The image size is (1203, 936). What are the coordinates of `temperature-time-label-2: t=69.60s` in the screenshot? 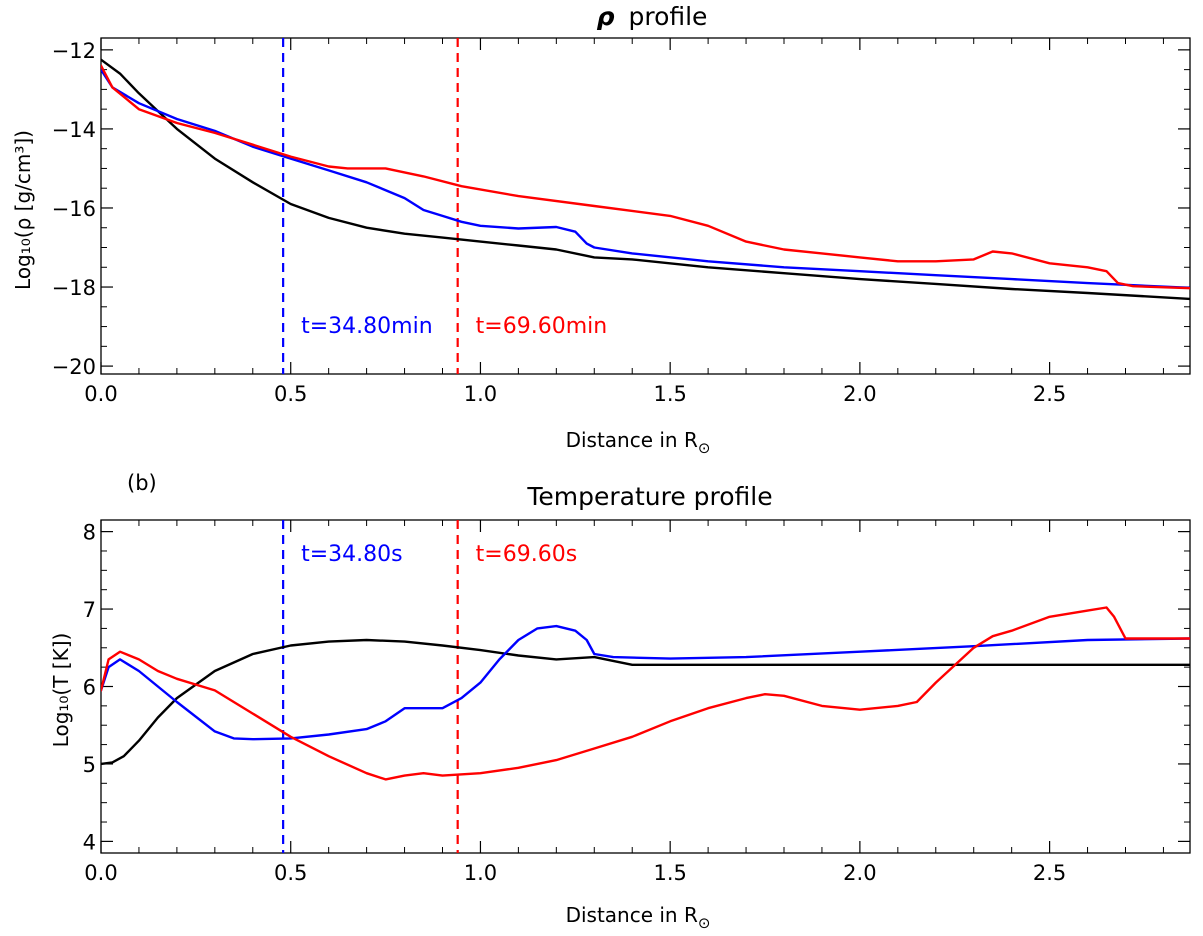 It's located at (527, 554).